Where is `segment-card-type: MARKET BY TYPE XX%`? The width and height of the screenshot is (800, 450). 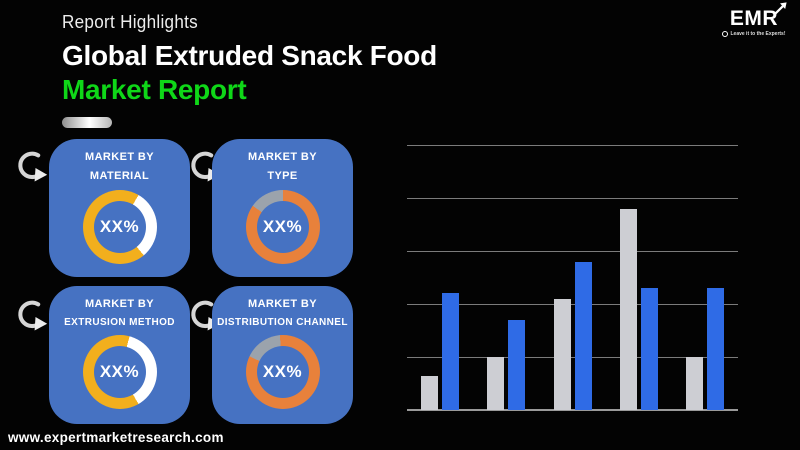 segment-card-type: MARKET BY TYPE XX% is located at coordinates (282, 208).